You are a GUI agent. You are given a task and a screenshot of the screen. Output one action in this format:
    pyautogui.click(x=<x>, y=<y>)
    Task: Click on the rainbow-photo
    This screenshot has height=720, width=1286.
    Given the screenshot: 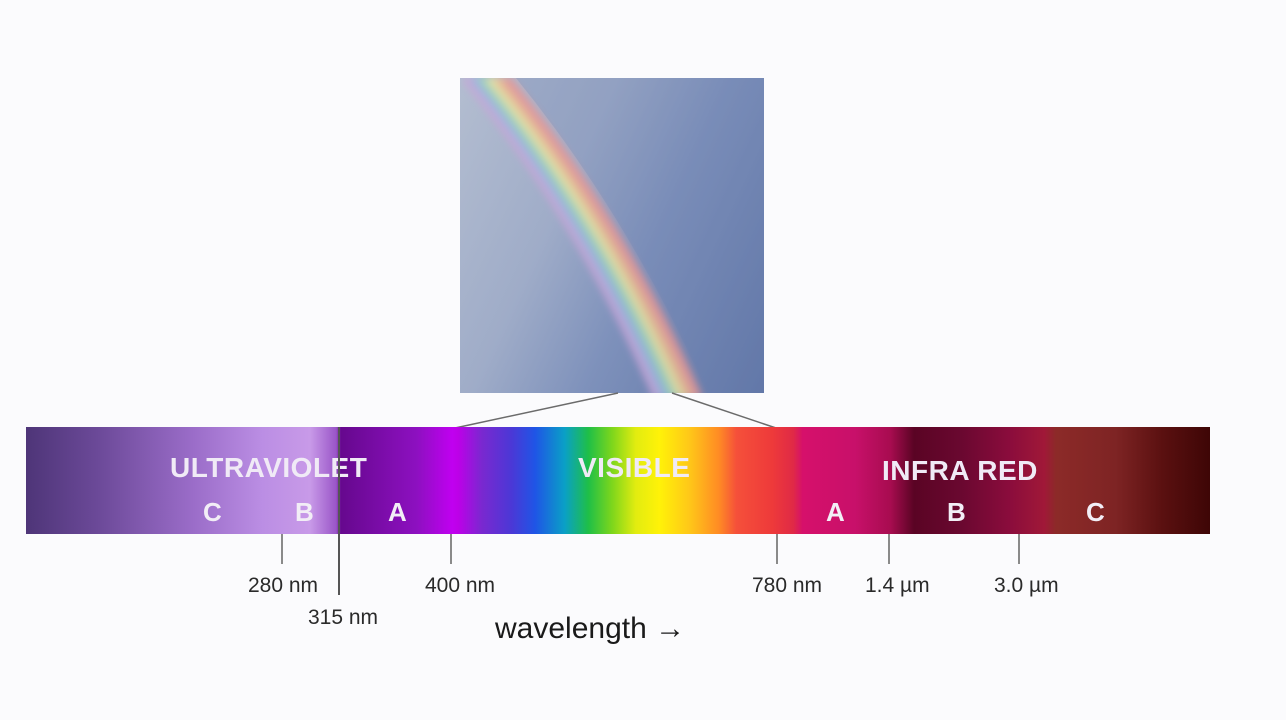 What is the action you would take?
    pyautogui.click(x=612, y=235)
    